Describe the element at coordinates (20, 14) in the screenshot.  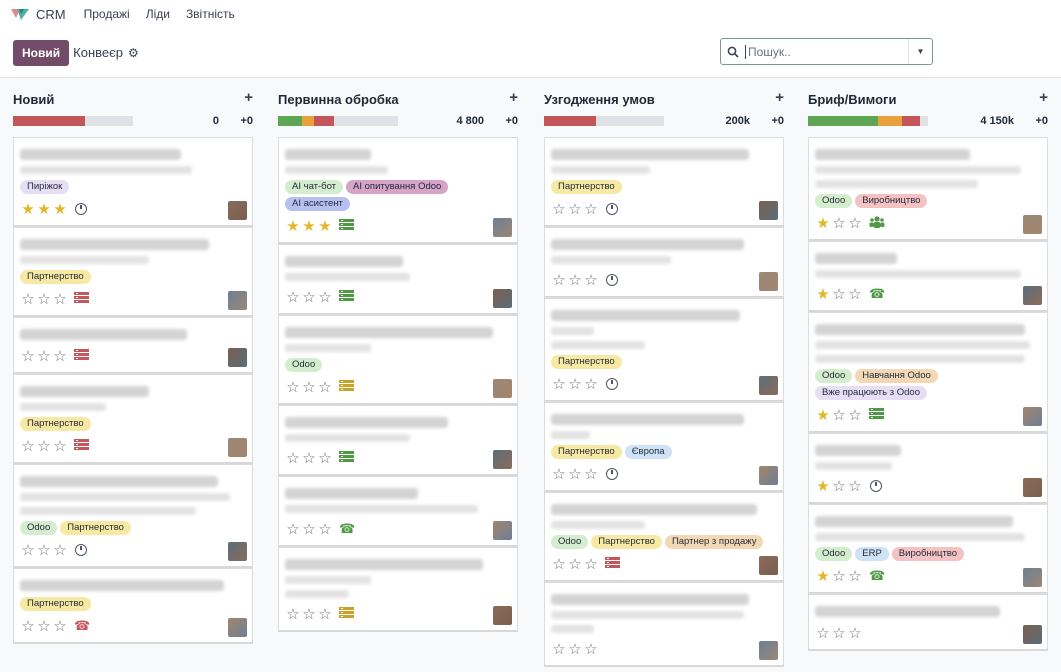
I see `crm-logo-icon` at that location.